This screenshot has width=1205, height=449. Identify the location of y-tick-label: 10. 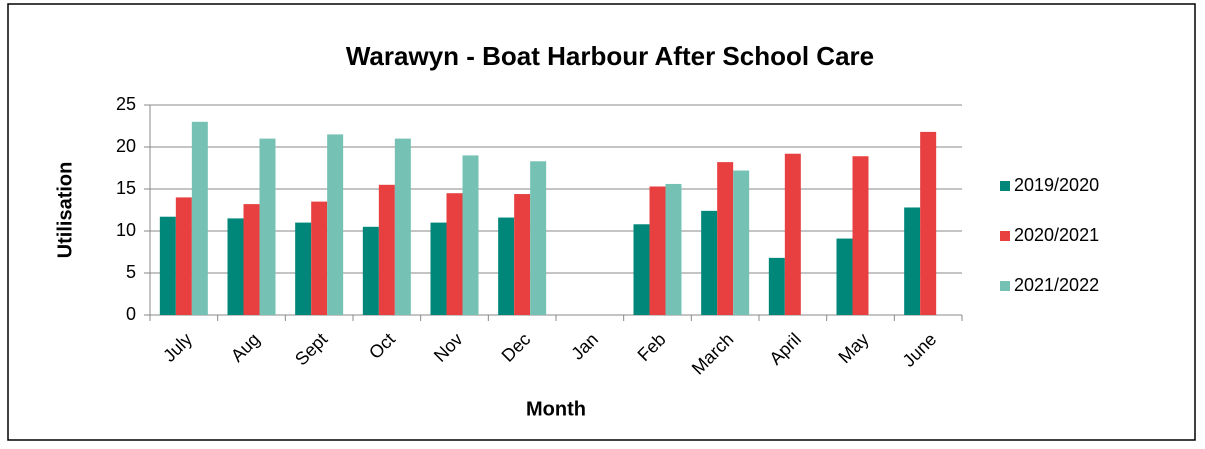
(126, 230).